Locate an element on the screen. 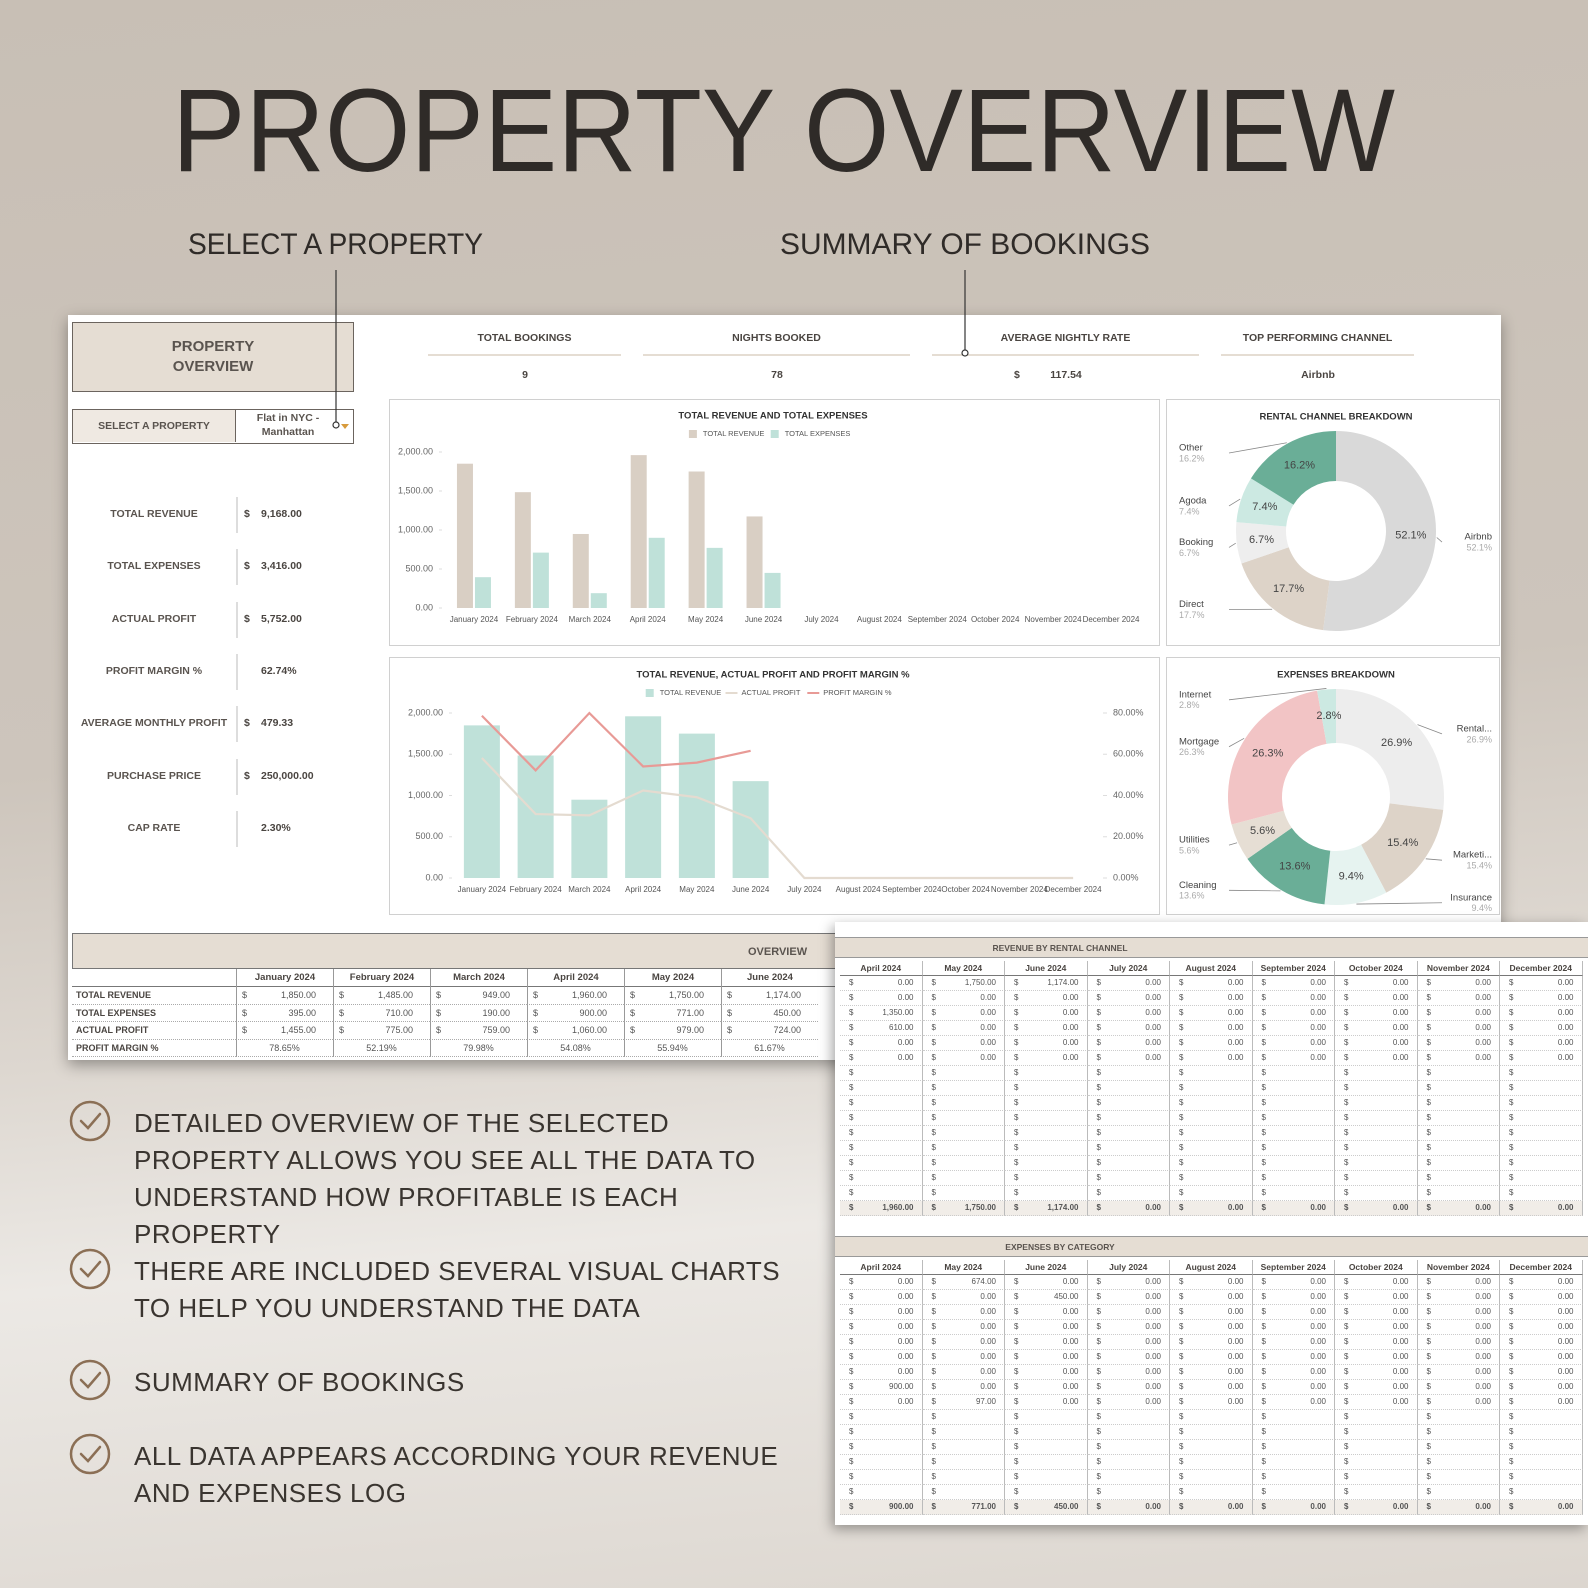  kpi-divider is located at coordinates (237, 724).